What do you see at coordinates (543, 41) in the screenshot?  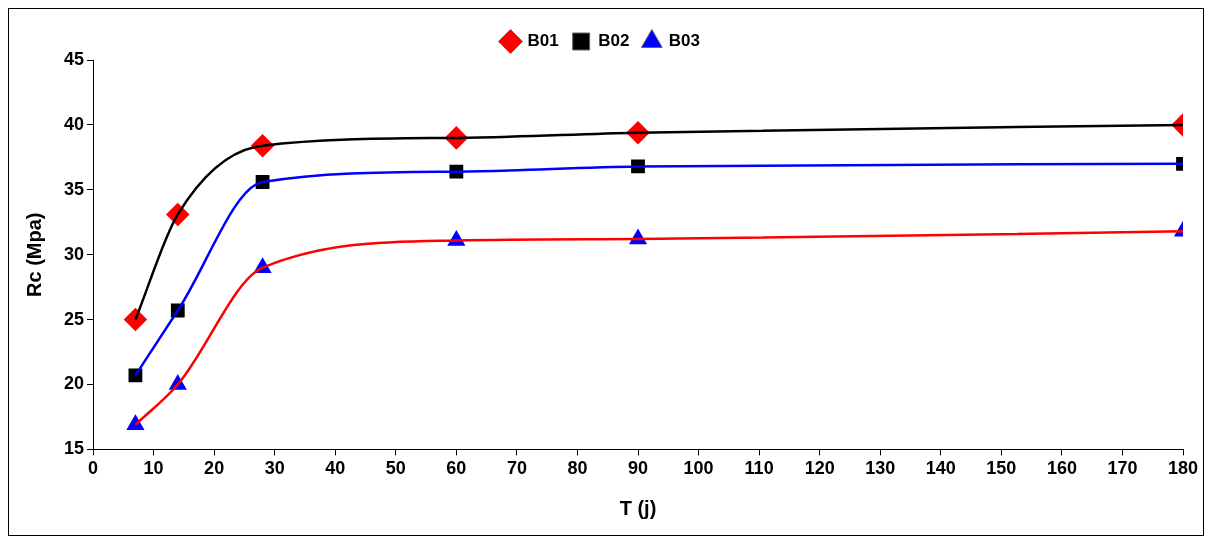 I see `legend-label: B01` at bounding box center [543, 41].